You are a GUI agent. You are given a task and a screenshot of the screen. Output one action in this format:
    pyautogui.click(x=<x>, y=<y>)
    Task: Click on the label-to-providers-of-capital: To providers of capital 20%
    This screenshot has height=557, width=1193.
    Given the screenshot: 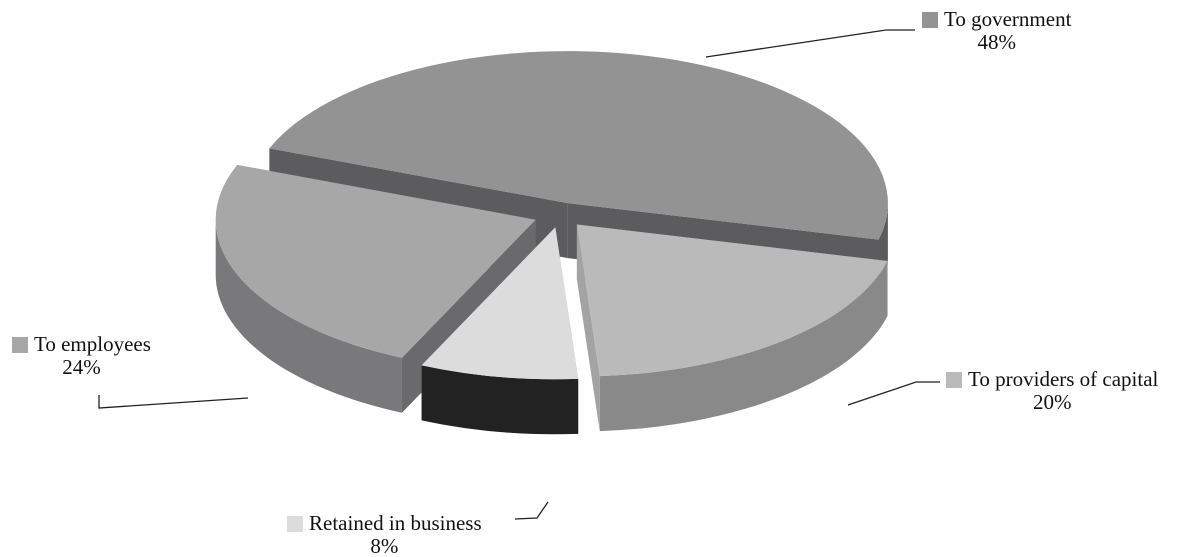 What is the action you would take?
    pyautogui.click(x=1052, y=391)
    